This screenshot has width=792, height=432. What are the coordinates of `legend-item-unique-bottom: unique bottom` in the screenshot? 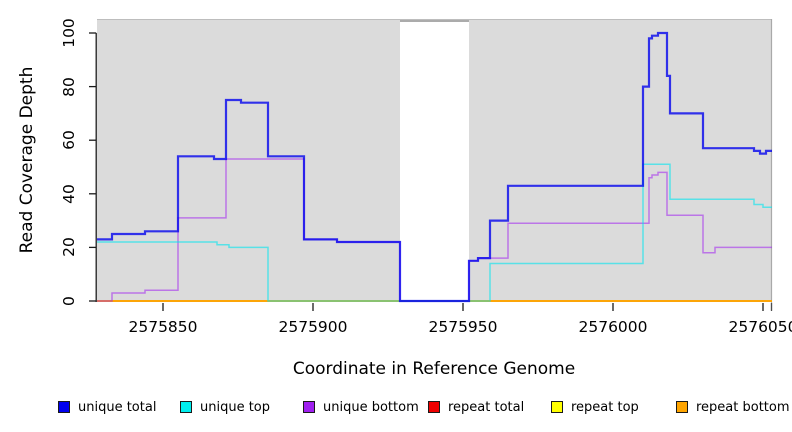 It's located at (361, 407).